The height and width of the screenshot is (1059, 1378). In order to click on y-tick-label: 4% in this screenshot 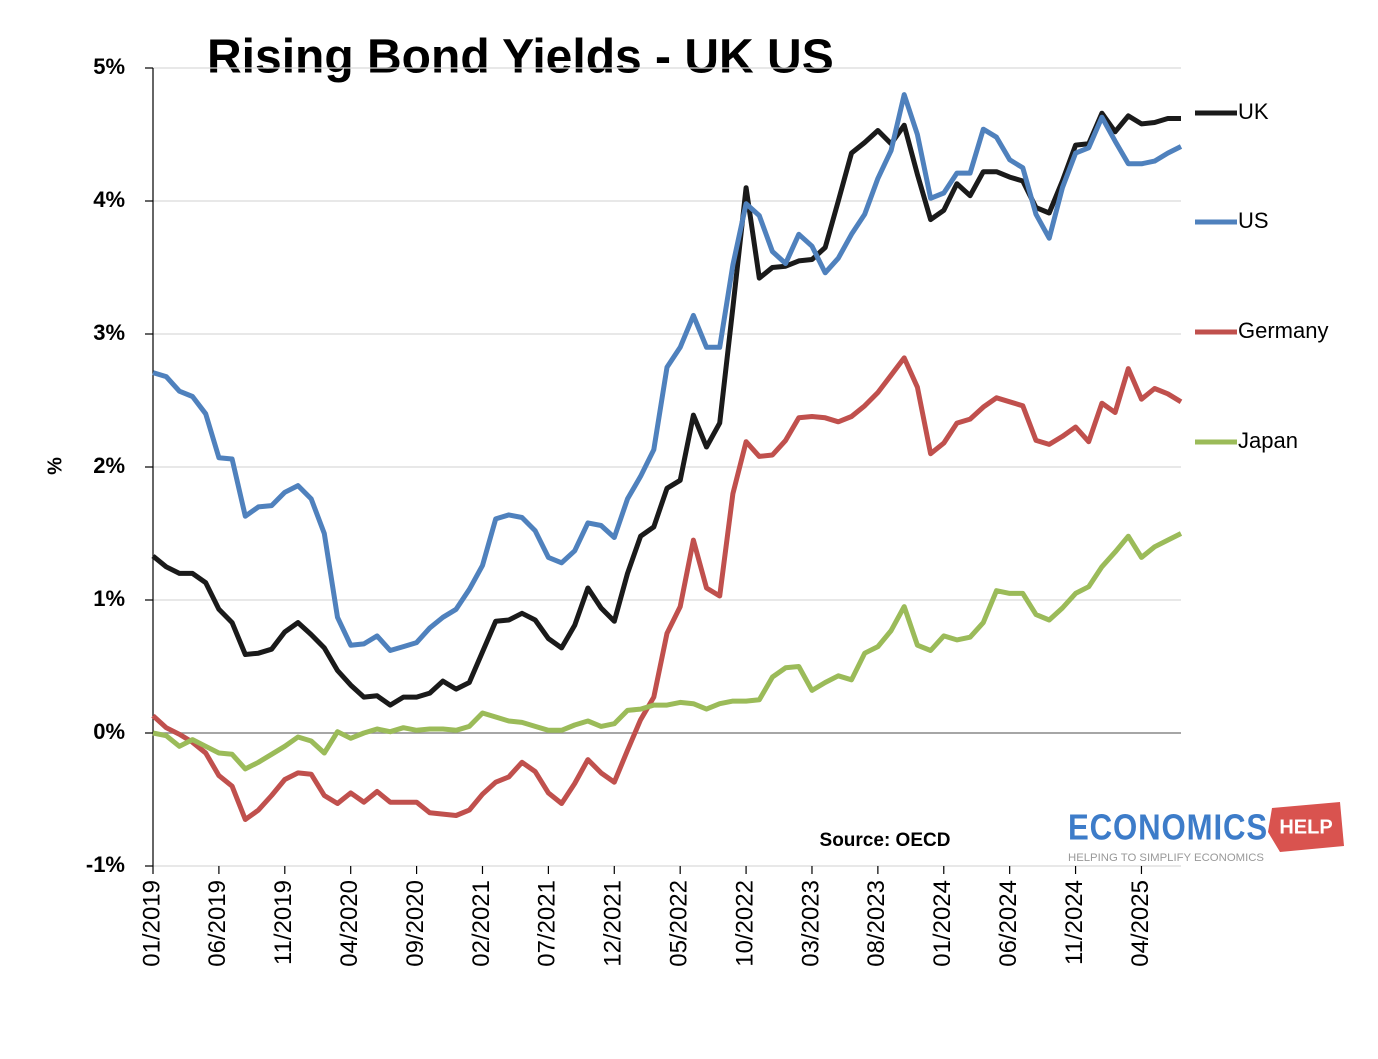, I will do `click(109, 199)`.